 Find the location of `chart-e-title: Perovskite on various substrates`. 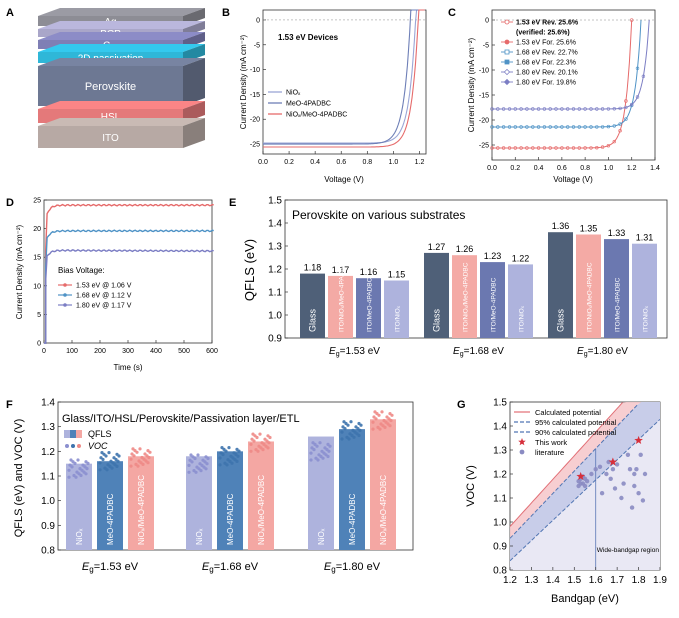

chart-e-title: Perovskite on various substrates is located at coordinates (378, 215).